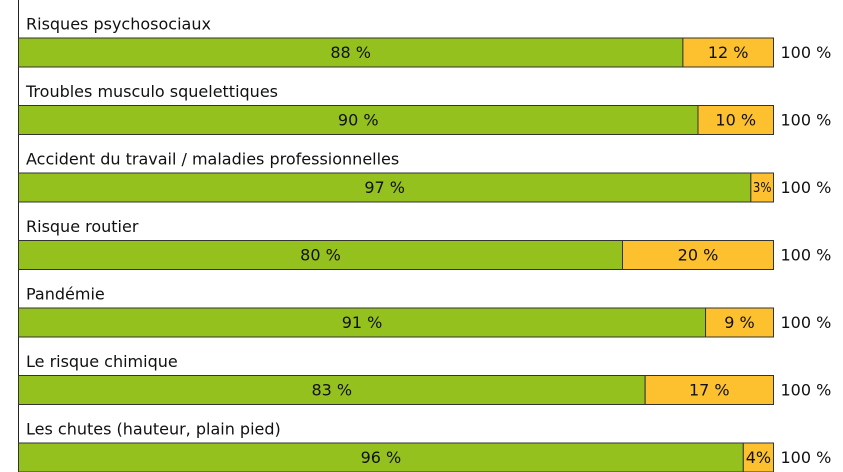  What do you see at coordinates (384, 187) in the screenshot?
I see `value-label: 97 %` at bounding box center [384, 187].